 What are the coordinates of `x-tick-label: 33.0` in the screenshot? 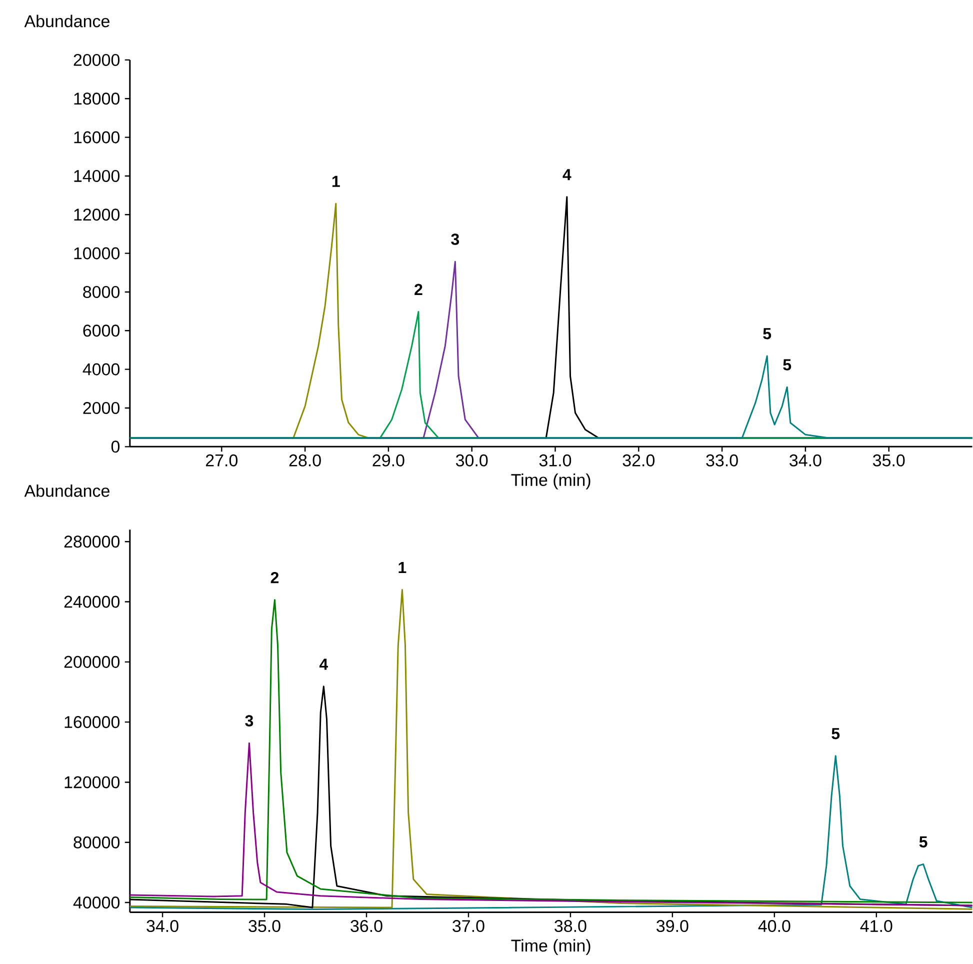 It's located at (722, 460).